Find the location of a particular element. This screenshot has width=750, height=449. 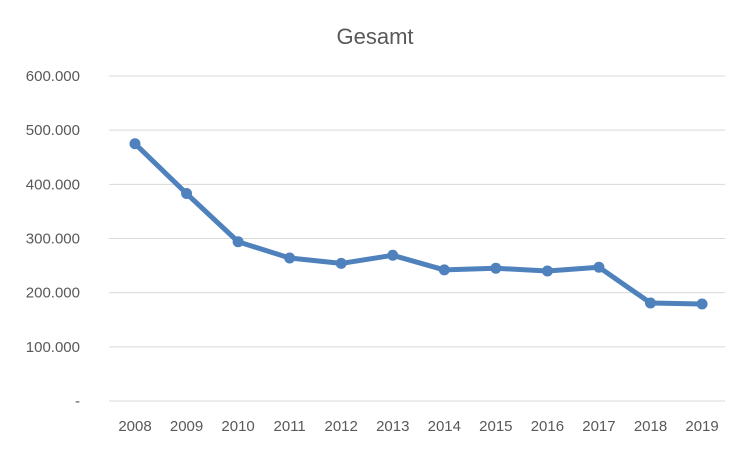

x-tick-label: 2008 is located at coordinates (134, 426).